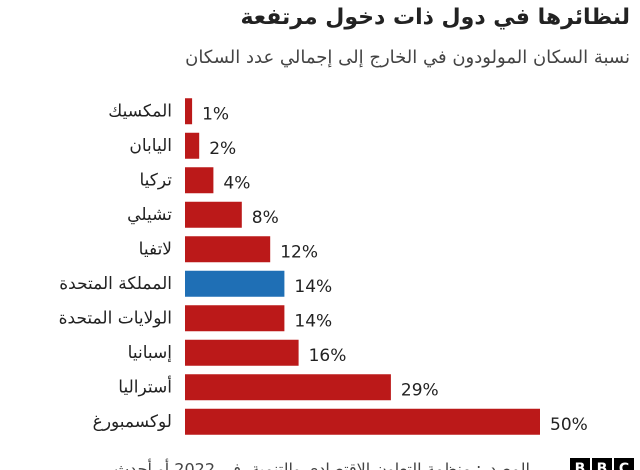  Describe the element at coordinates (155, 180) in the screenshot. I see `category-label: تركيا` at that location.